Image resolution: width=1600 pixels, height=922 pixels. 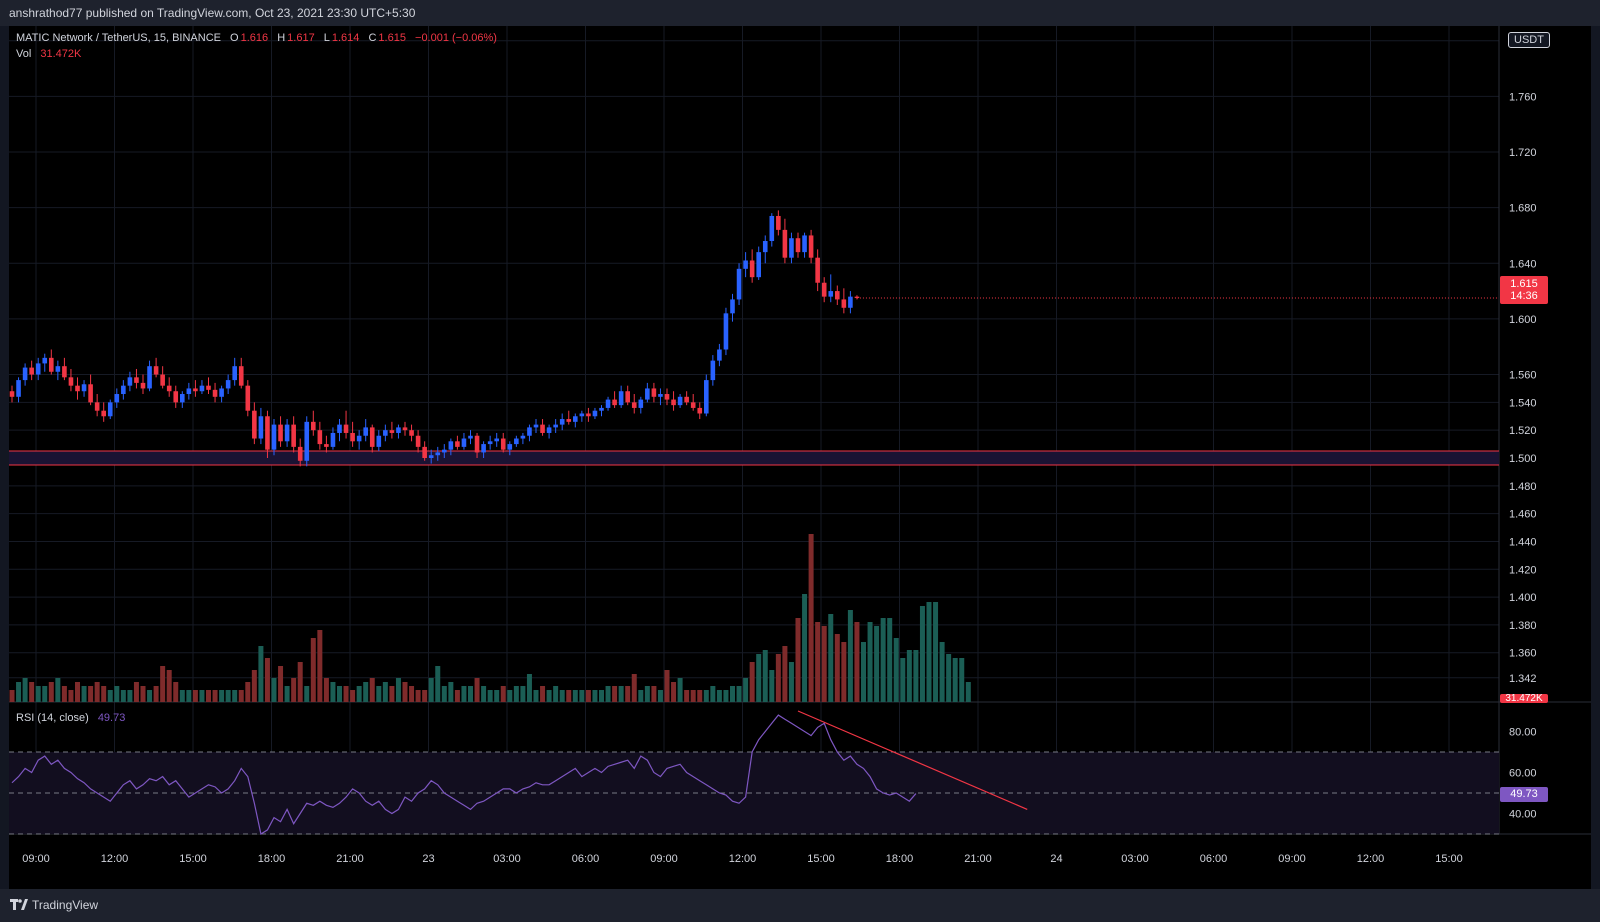 What do you see at coordinates (52, 718) in the screenshot?
I see `rsi-label: RSI (14, close)` at bounding box center [52, 718].